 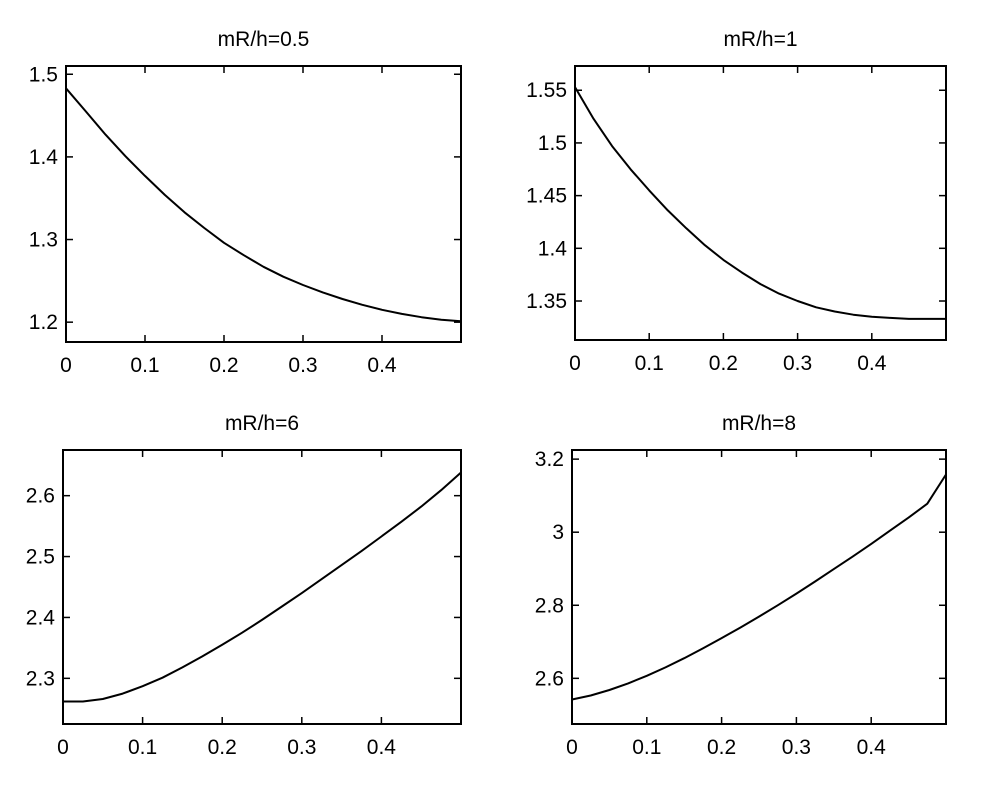 What do you see at coordinates (43, 322) in the screenshot?
I see `y-tick-label: 1.2` at bounding box center [43, 322].